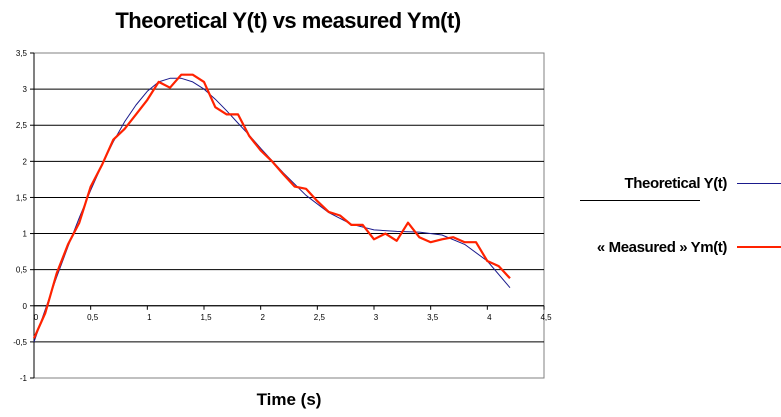  What do you see at coordinates (546, 317) in the screenshot?
I see `x-tick-label: 4,5` at bounding box center [546, 317].